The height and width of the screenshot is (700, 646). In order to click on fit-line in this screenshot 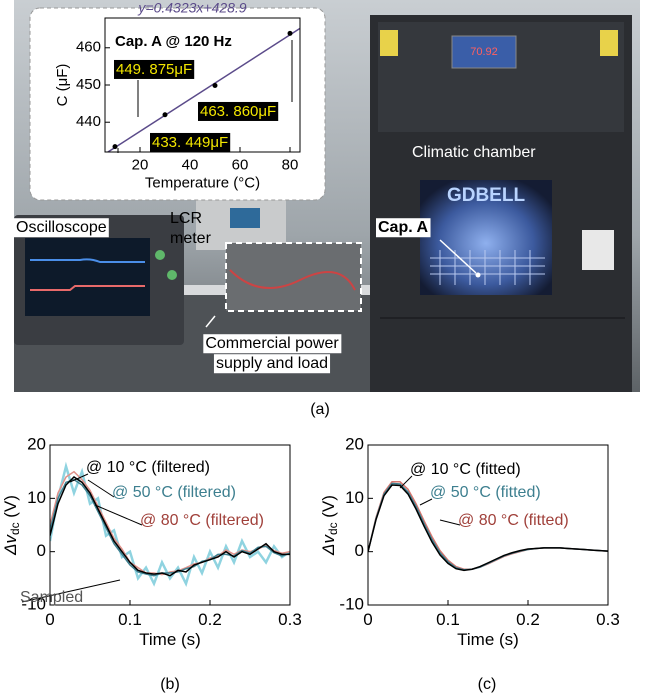, I will do `click(203, 89)`.